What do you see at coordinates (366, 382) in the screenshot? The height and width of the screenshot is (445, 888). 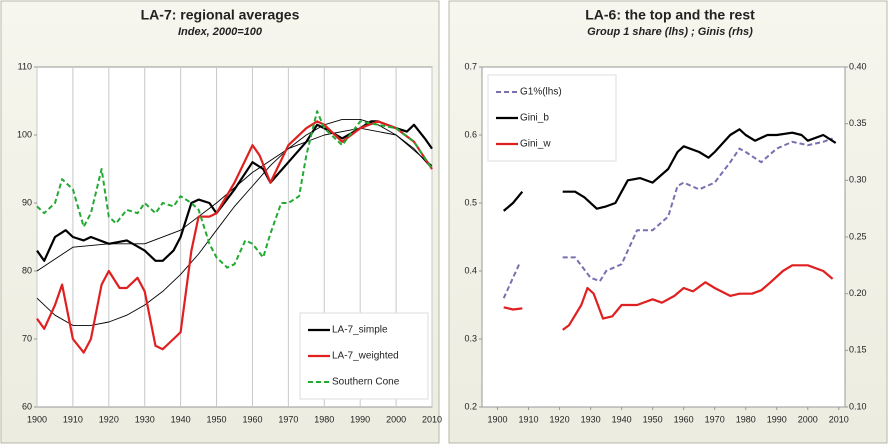 I see `legend-label: Southern Cone` at bounding box center [366, 382].